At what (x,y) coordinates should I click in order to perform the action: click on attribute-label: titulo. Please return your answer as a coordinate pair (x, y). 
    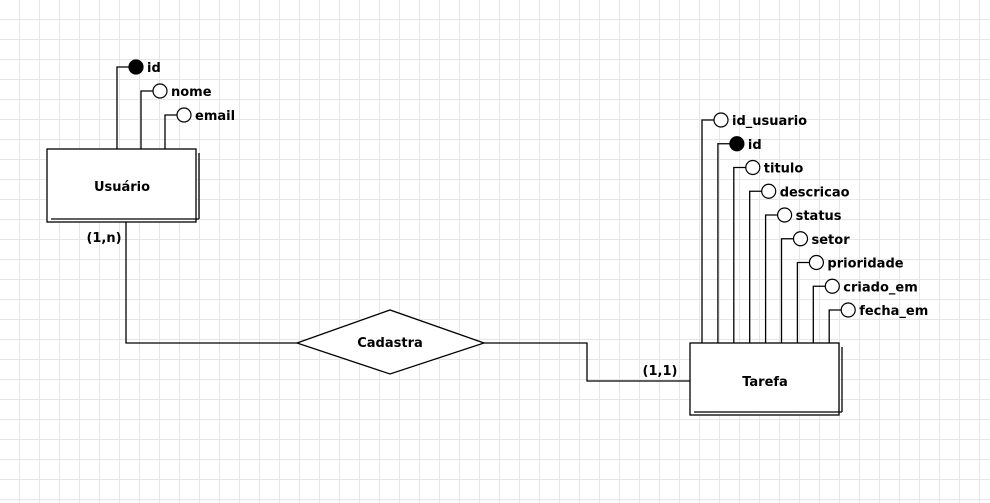
    Looking at the image, I should click on (784, 169).